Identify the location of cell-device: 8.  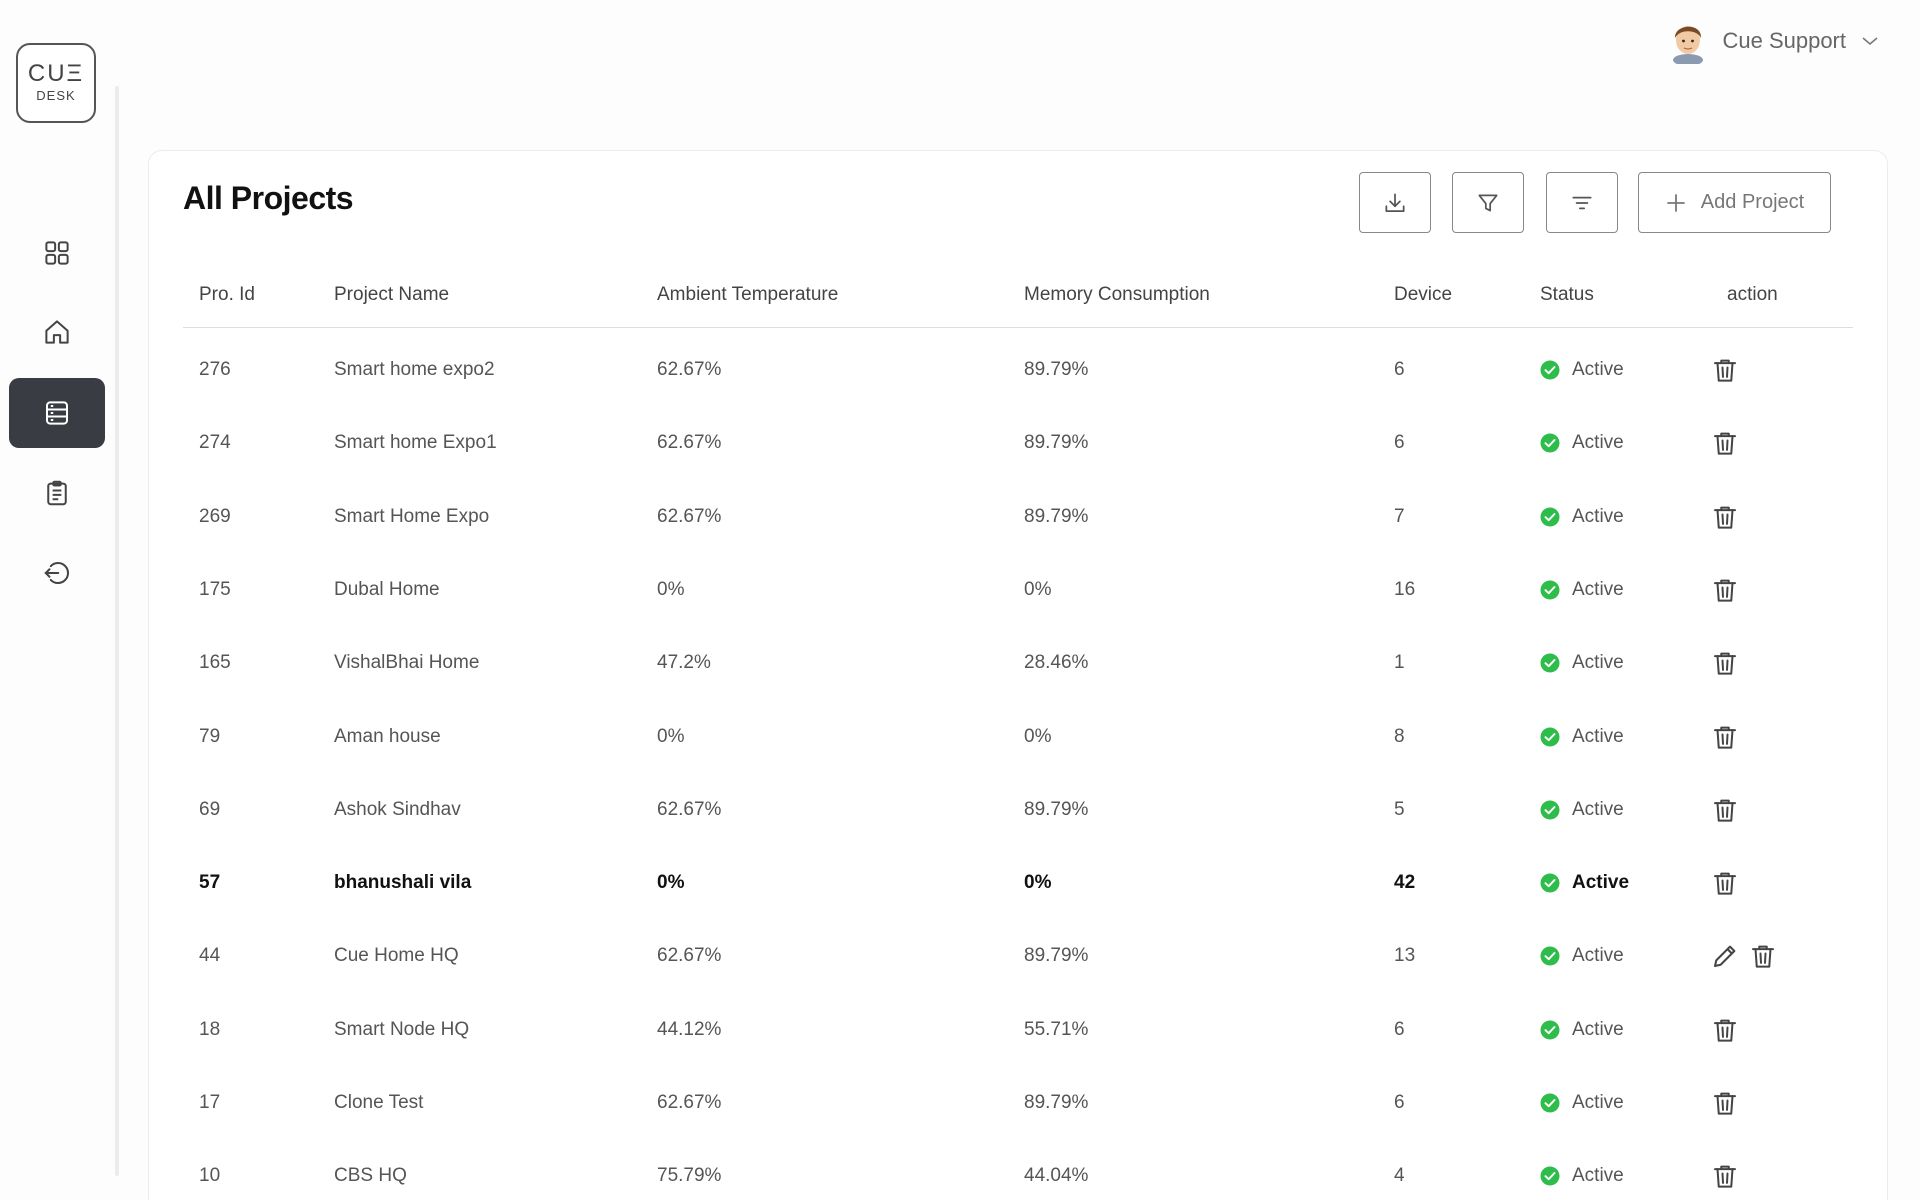
(1399, 736).